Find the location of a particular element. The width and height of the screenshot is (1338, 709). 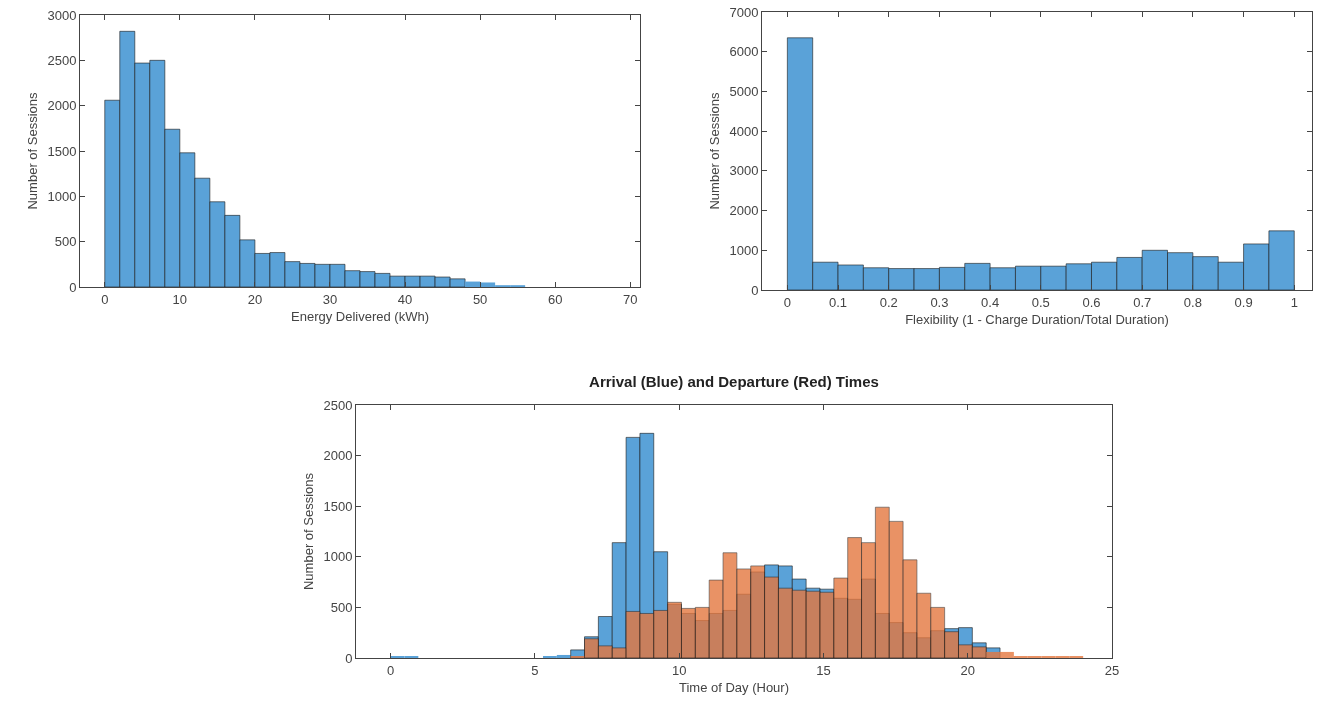

x-tick-label: 0.8 is located at coordinates (1192, 302).